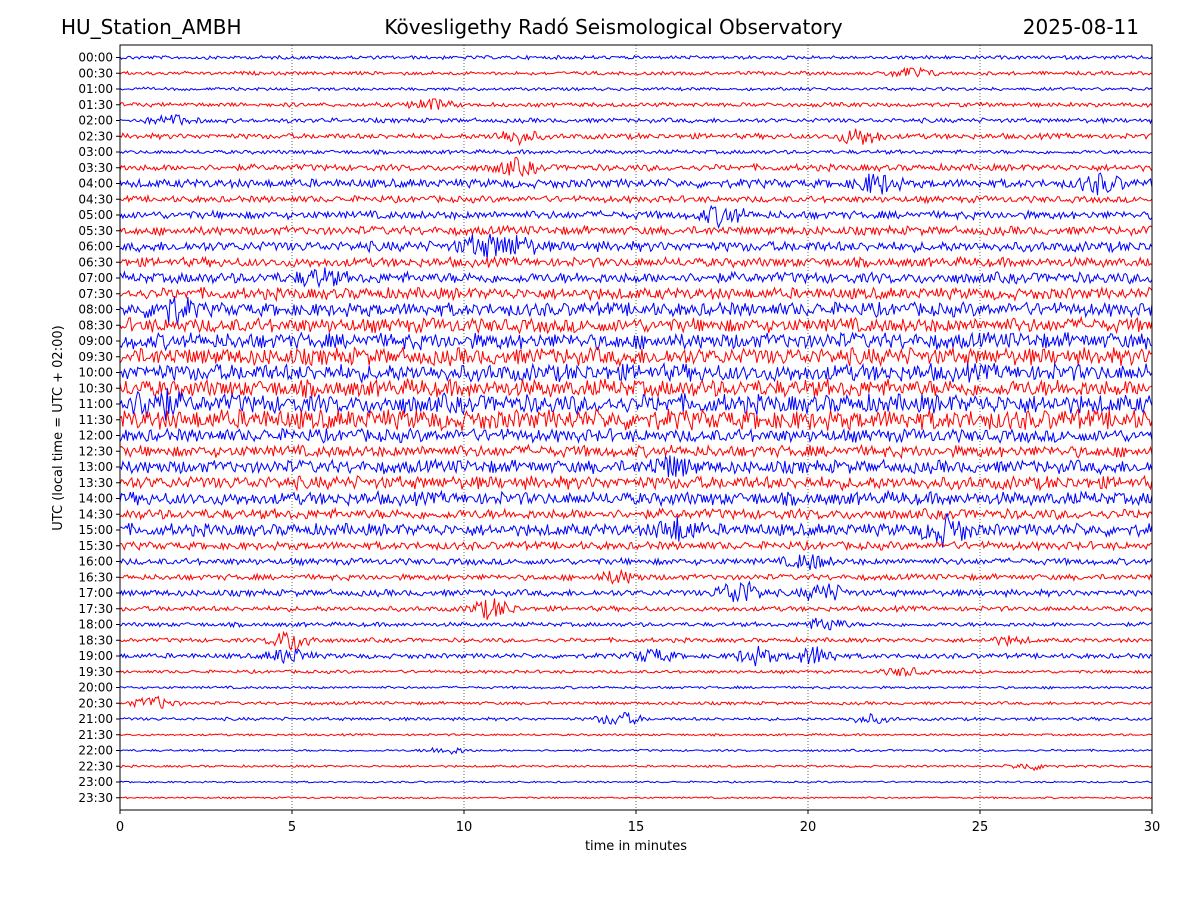 The height and width of the screenshot is (900, 1200). Describe the element at coordinates (95, 184) in the screenshot. I see `y-tick-label: 04:00` at that location.